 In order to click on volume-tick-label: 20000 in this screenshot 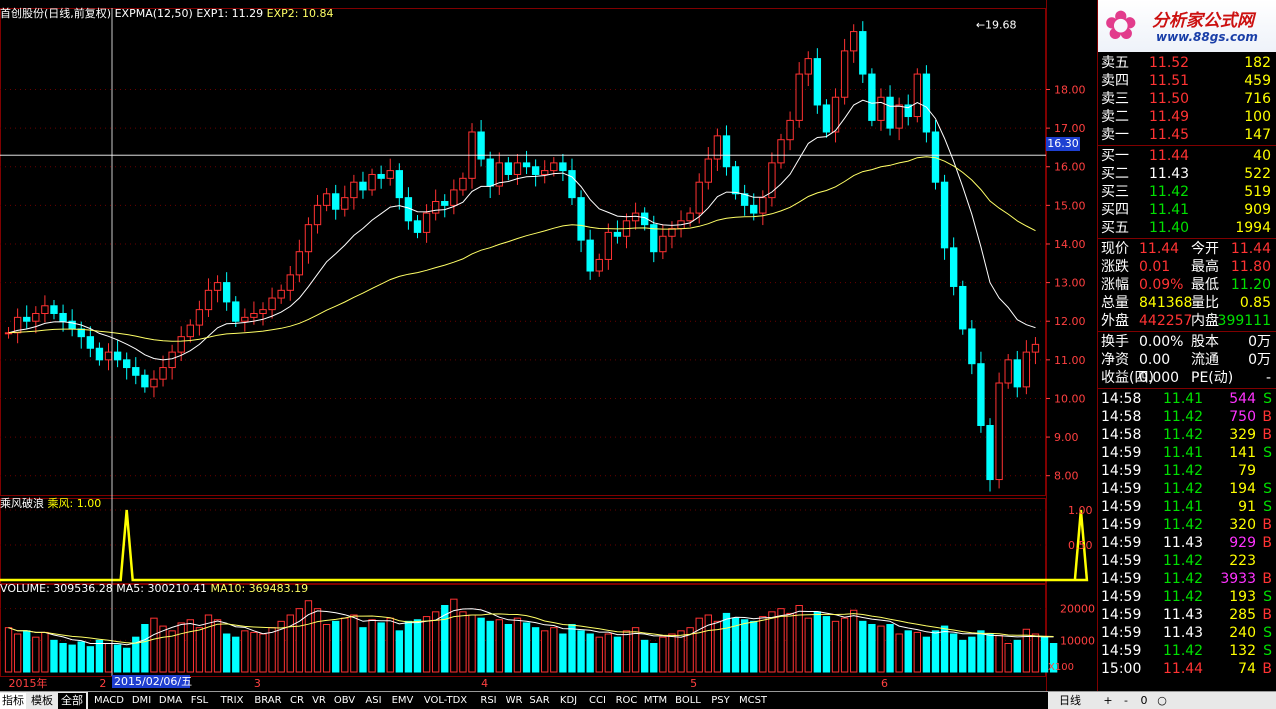, I will do `click(1077, 609)`.